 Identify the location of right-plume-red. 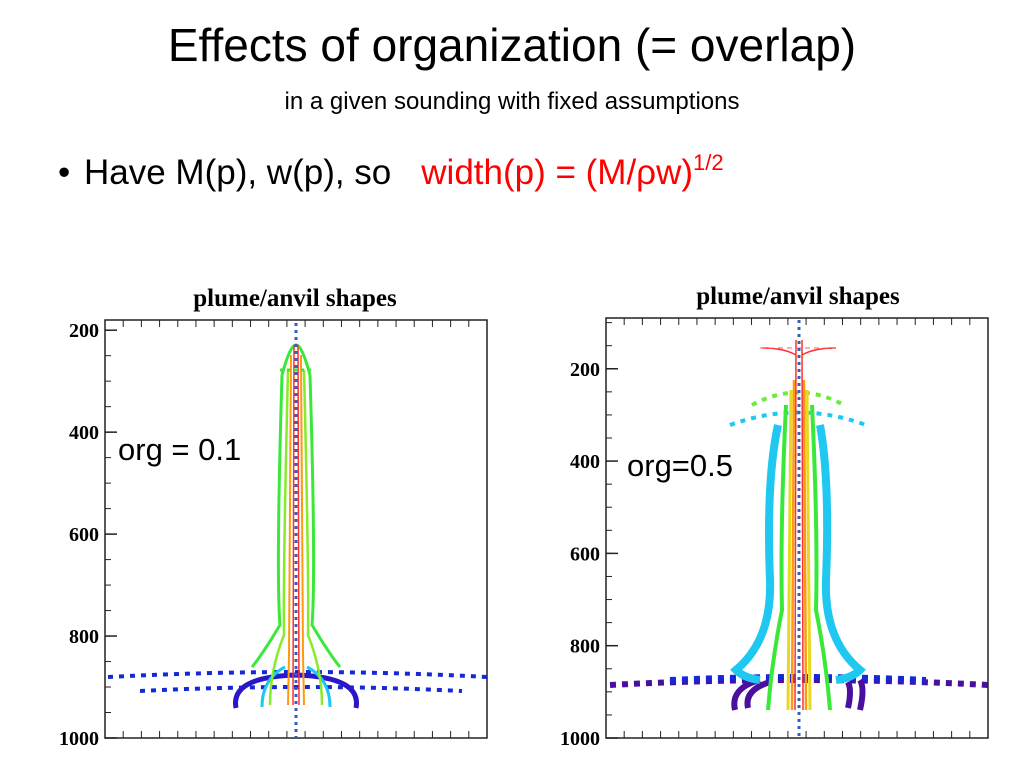
(799, 525).